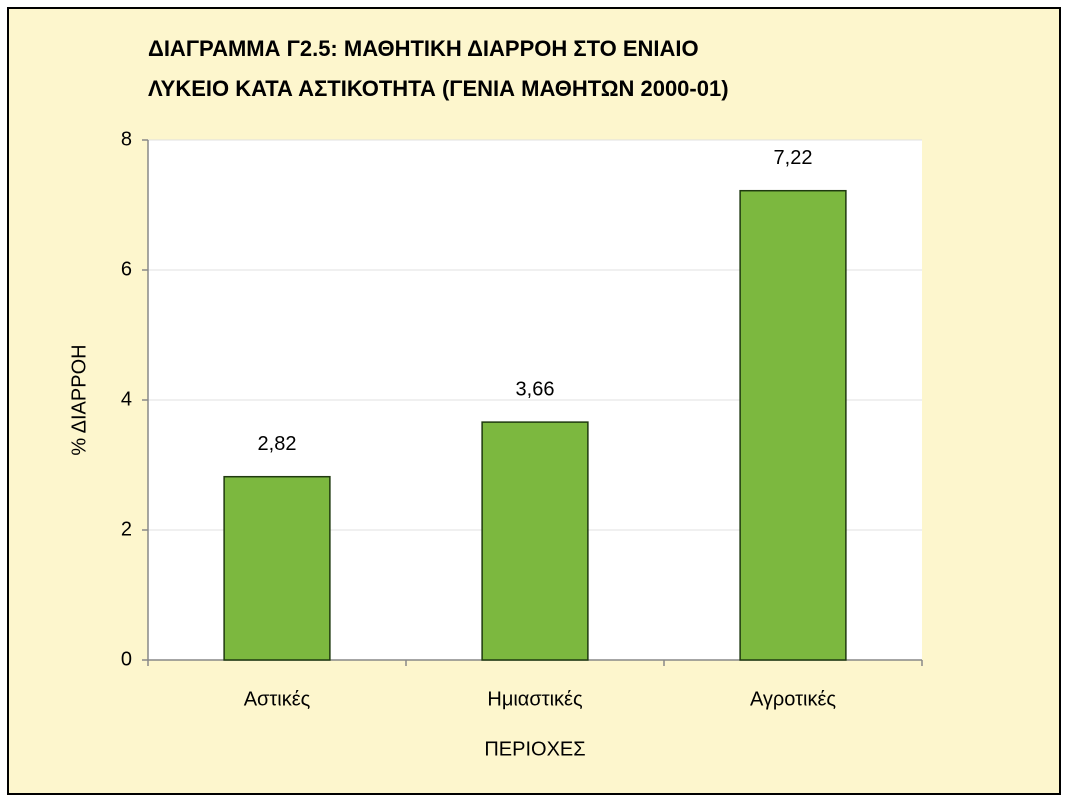 The image size is (1067, 798). What do you see at coordinates (535, 389) in the screenshot?
I see `data-label: 3,66` at bounding box center [535, 389].